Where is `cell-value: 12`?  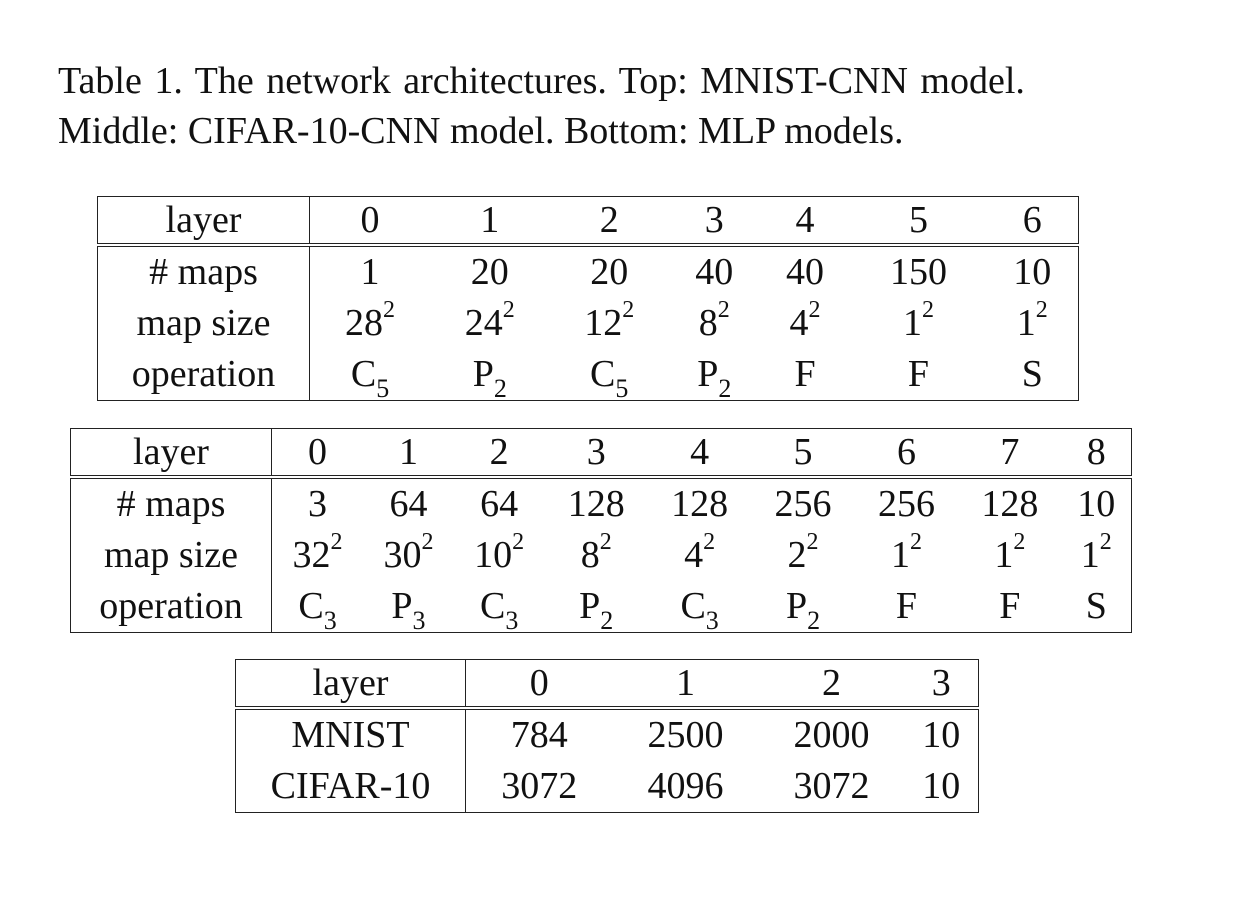 cell-value: 12 is located at coordinates (603, 323).